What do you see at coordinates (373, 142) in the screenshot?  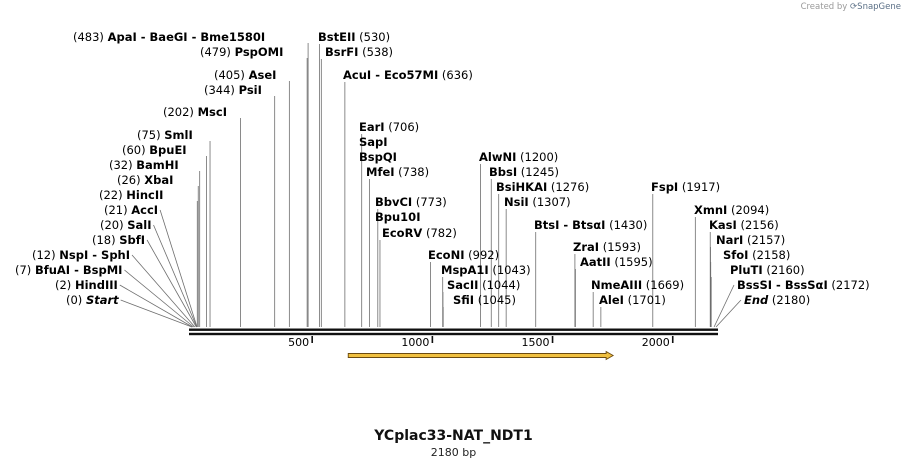 I see `site-label: SapI` at bounding box center [373, 142].